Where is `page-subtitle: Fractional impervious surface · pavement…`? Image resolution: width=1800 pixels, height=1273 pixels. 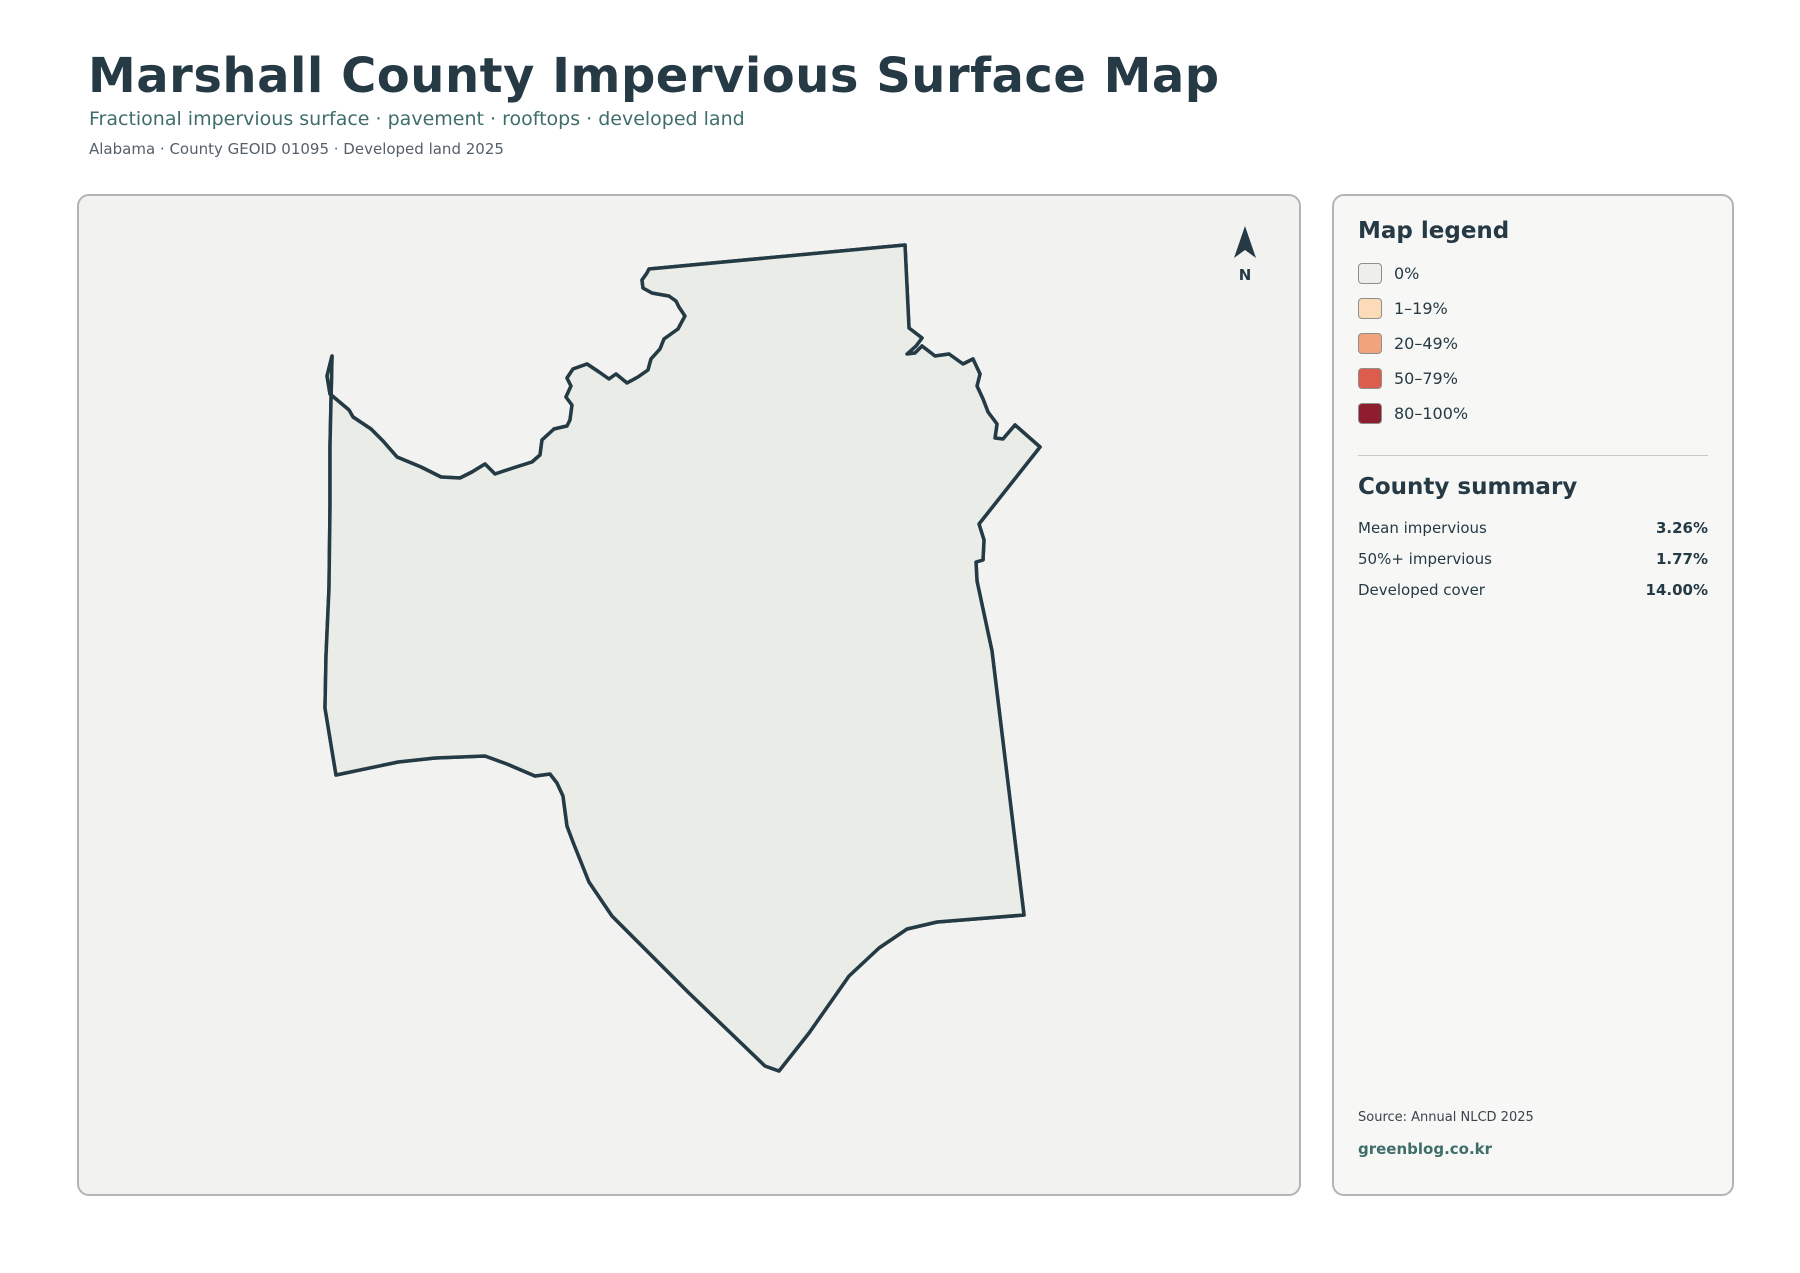
page-subtitle: Fractional impervious surface · pavement… is located at coordinates (417, 119).